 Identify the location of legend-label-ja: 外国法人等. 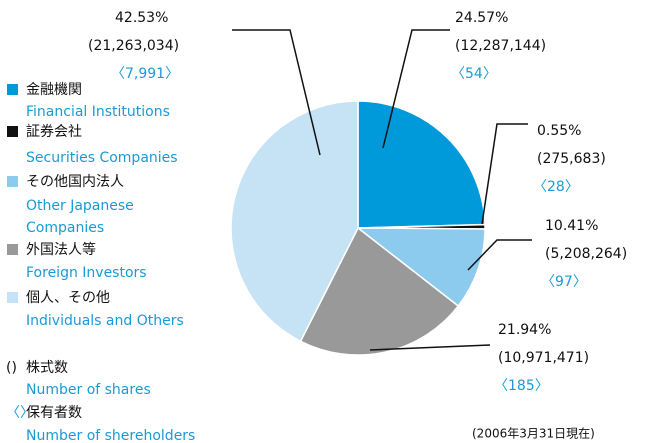
(61, 249).